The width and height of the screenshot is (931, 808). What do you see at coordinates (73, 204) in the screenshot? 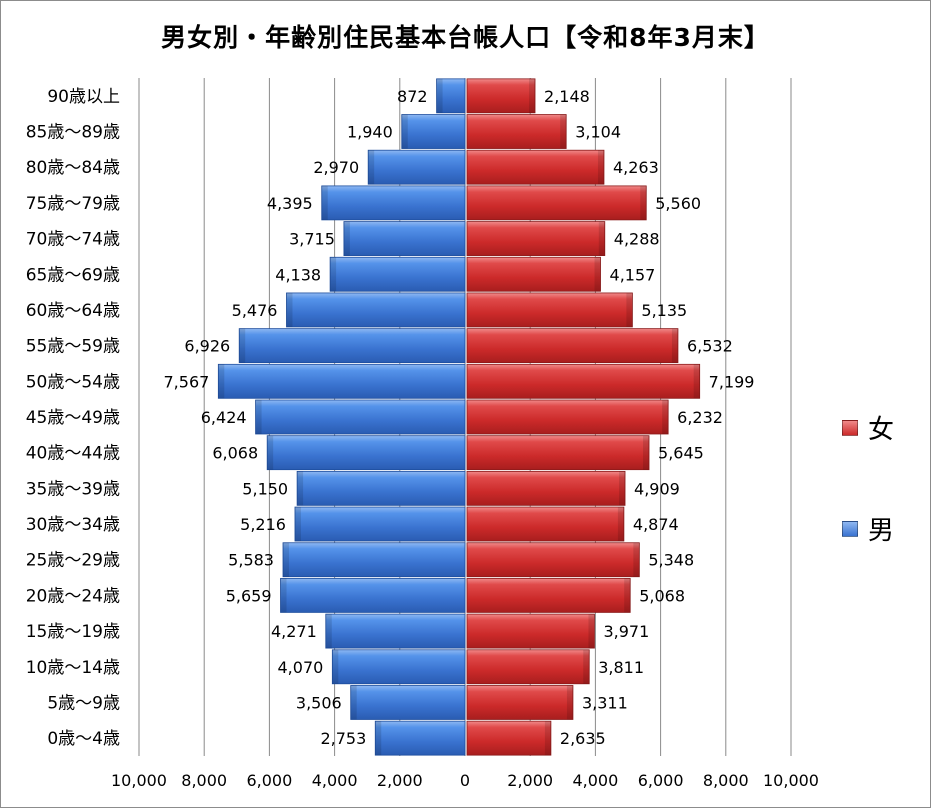
I see `y-category-label: 75歳～79歳` at bounding box center [73, 204].